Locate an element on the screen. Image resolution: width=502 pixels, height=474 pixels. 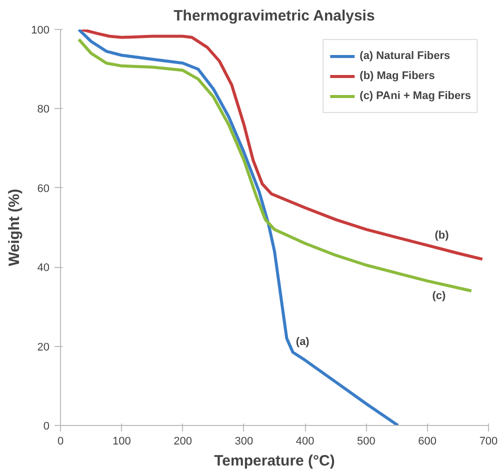
y-axis-title: Weight (%) is located at coordinates (15, 227).